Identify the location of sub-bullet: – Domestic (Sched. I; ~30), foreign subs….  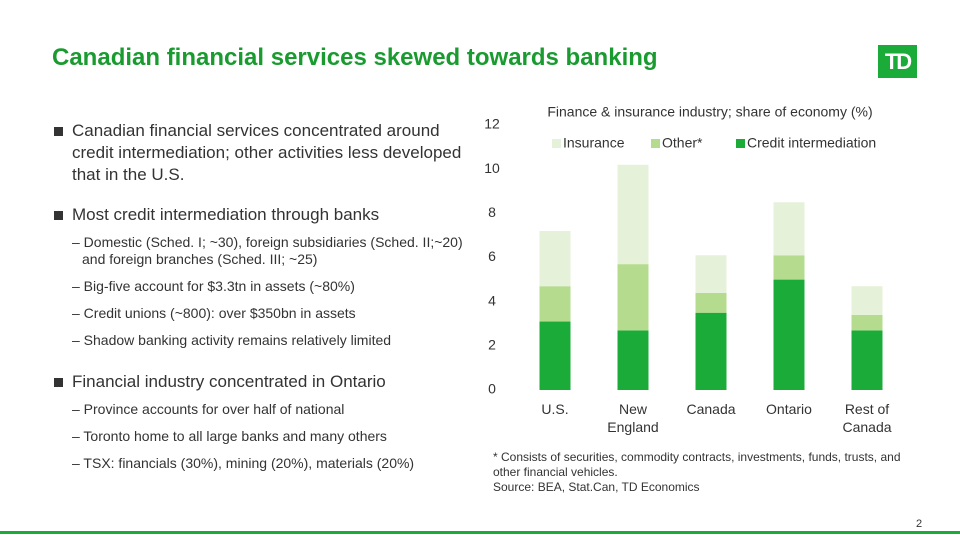
(267, 250).